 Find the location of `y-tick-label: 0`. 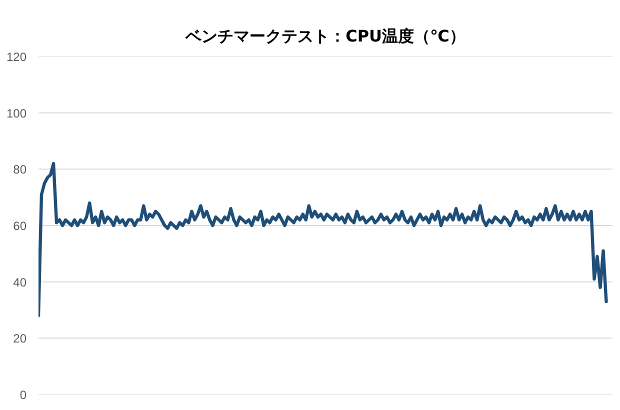

y-tick-label: 0 is located at coordinates (23, 395).